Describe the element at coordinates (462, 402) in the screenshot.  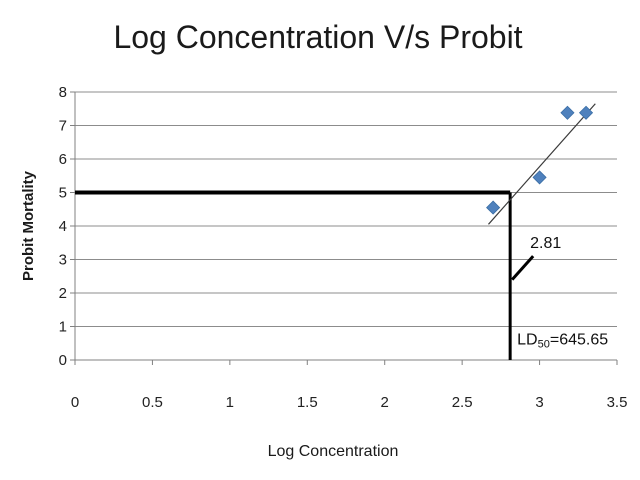
I see `x-tick-label: 2.5` at that location.